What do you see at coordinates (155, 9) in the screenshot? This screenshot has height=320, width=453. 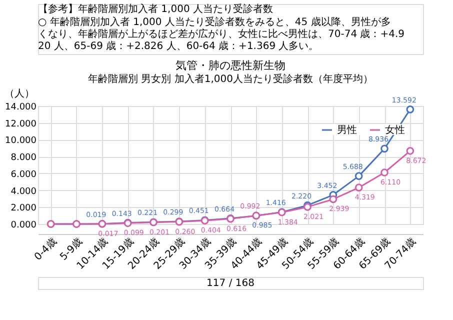 I see `text: 【参考】年齢階層別加入者 1,000 人当たり受診者数` at bounding box center [155, 9].